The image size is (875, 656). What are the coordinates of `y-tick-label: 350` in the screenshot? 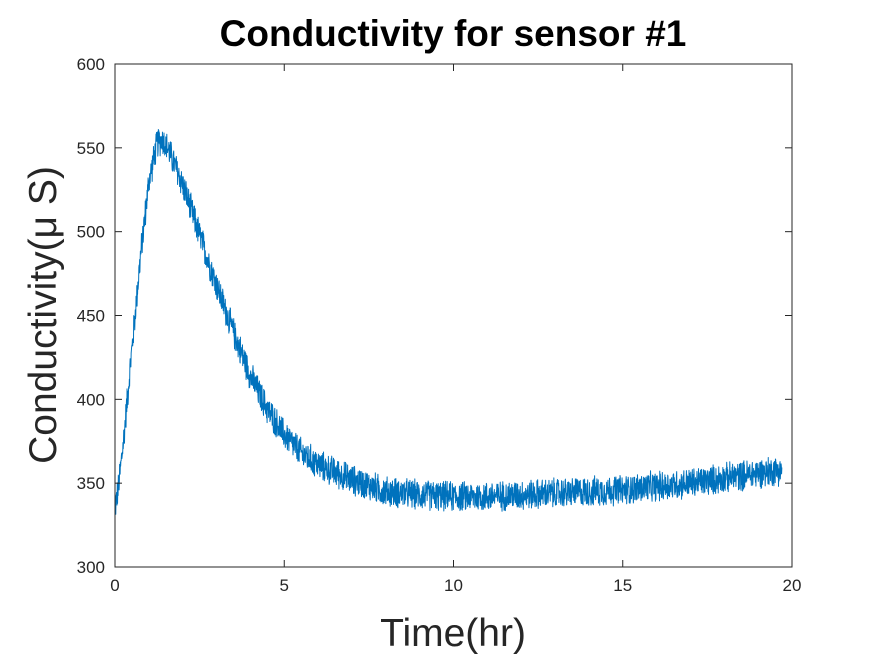 It's located at (91, 483).